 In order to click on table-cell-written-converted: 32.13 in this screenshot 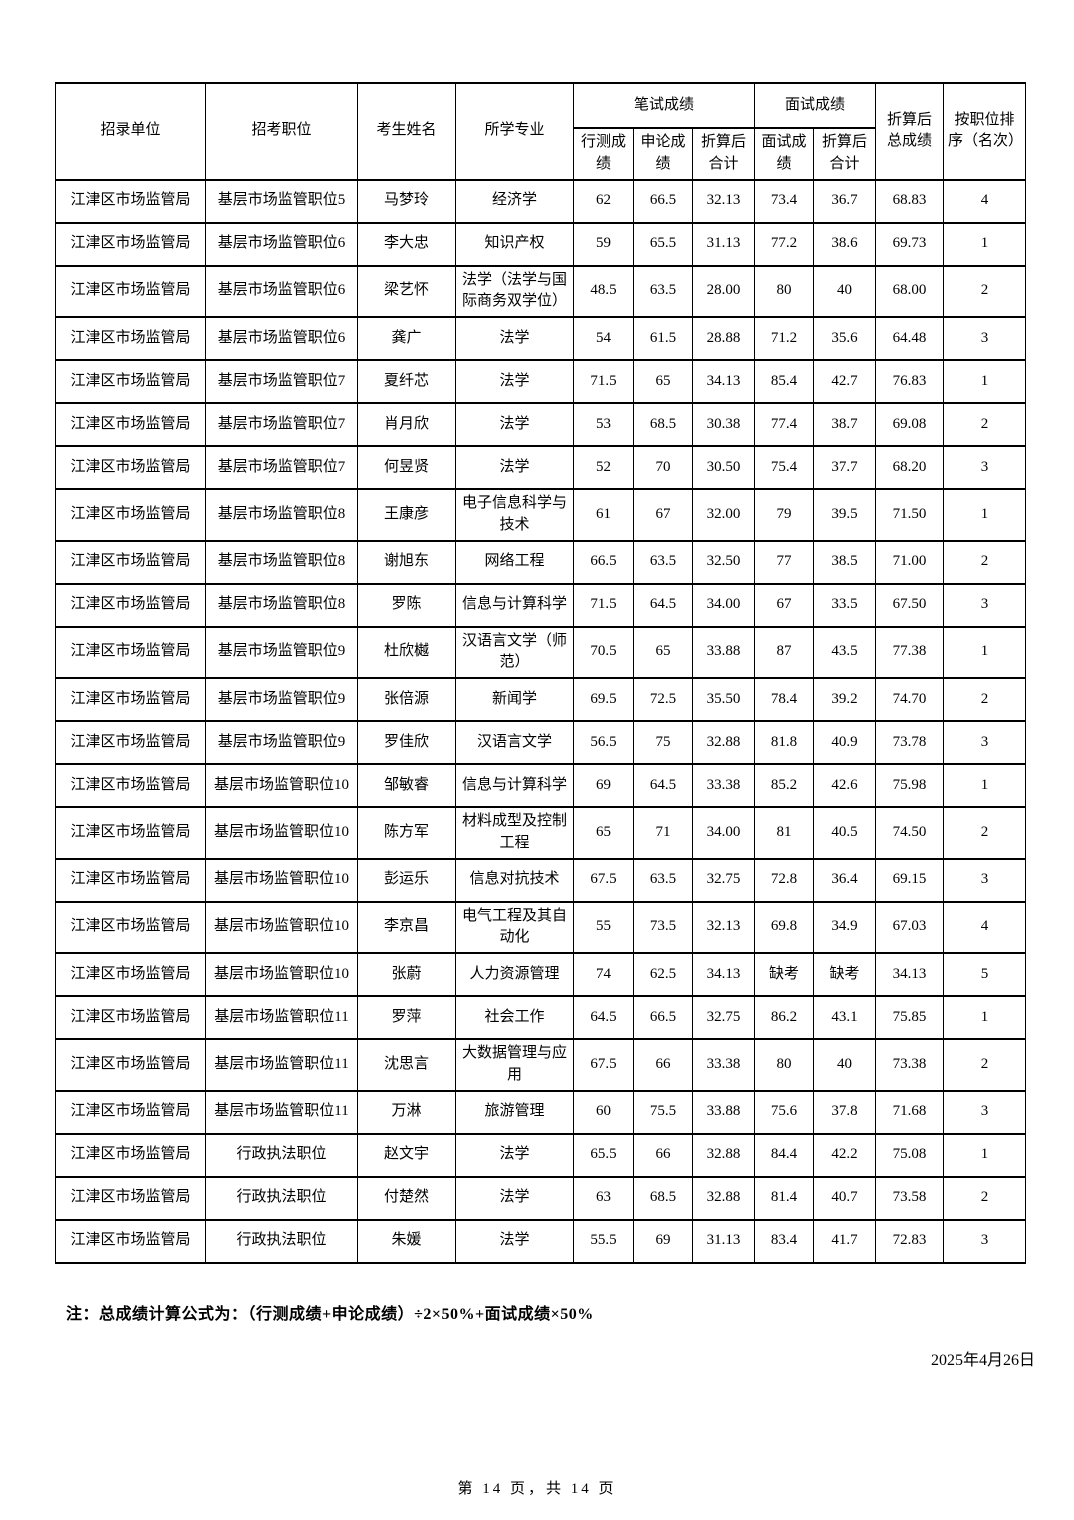, I will do `click(723, 927)`.